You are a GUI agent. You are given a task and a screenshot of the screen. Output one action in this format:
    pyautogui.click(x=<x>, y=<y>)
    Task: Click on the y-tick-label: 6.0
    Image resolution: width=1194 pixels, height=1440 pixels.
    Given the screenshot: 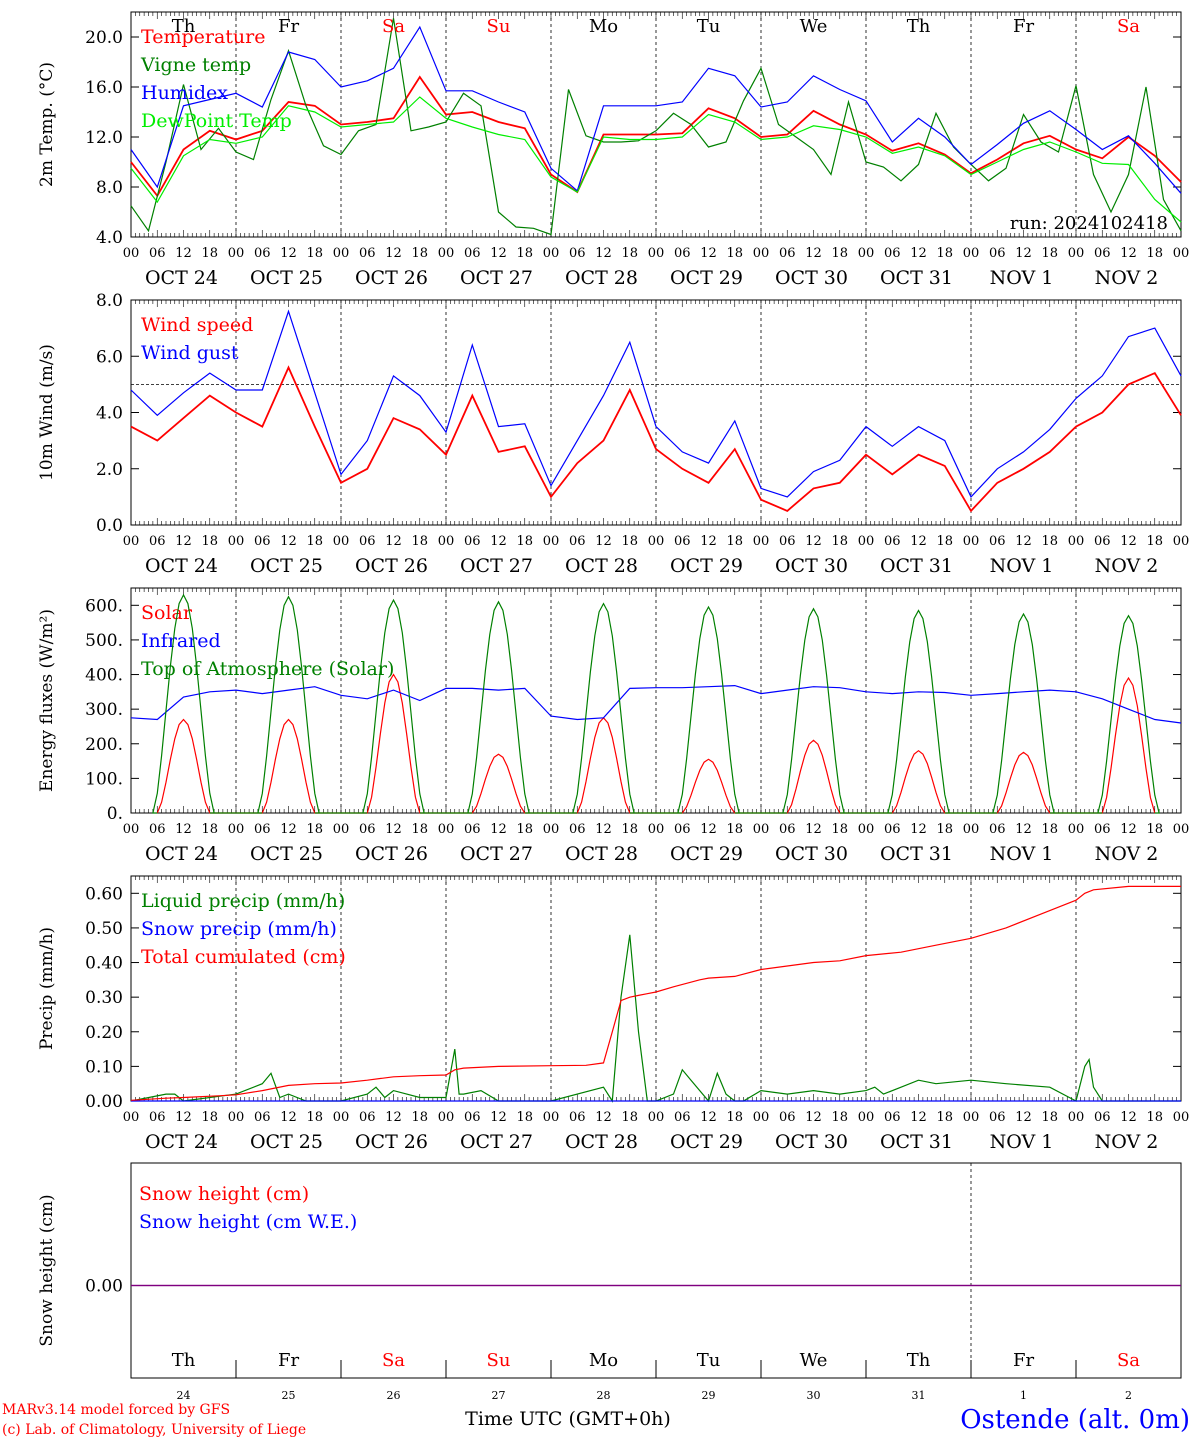 What is the action you would take?
    pyautogui.click(x=109, y=357)
    